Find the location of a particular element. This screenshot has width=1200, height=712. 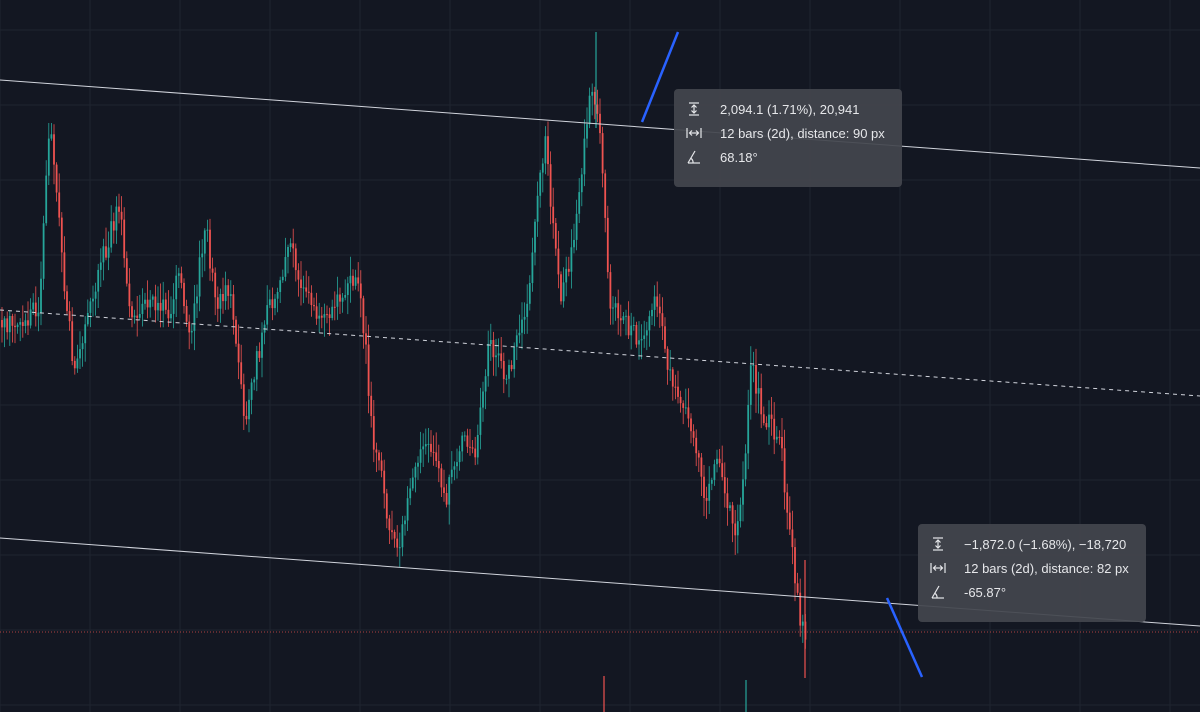

angle-row: 68.18° is located at coordinates (788, 157).